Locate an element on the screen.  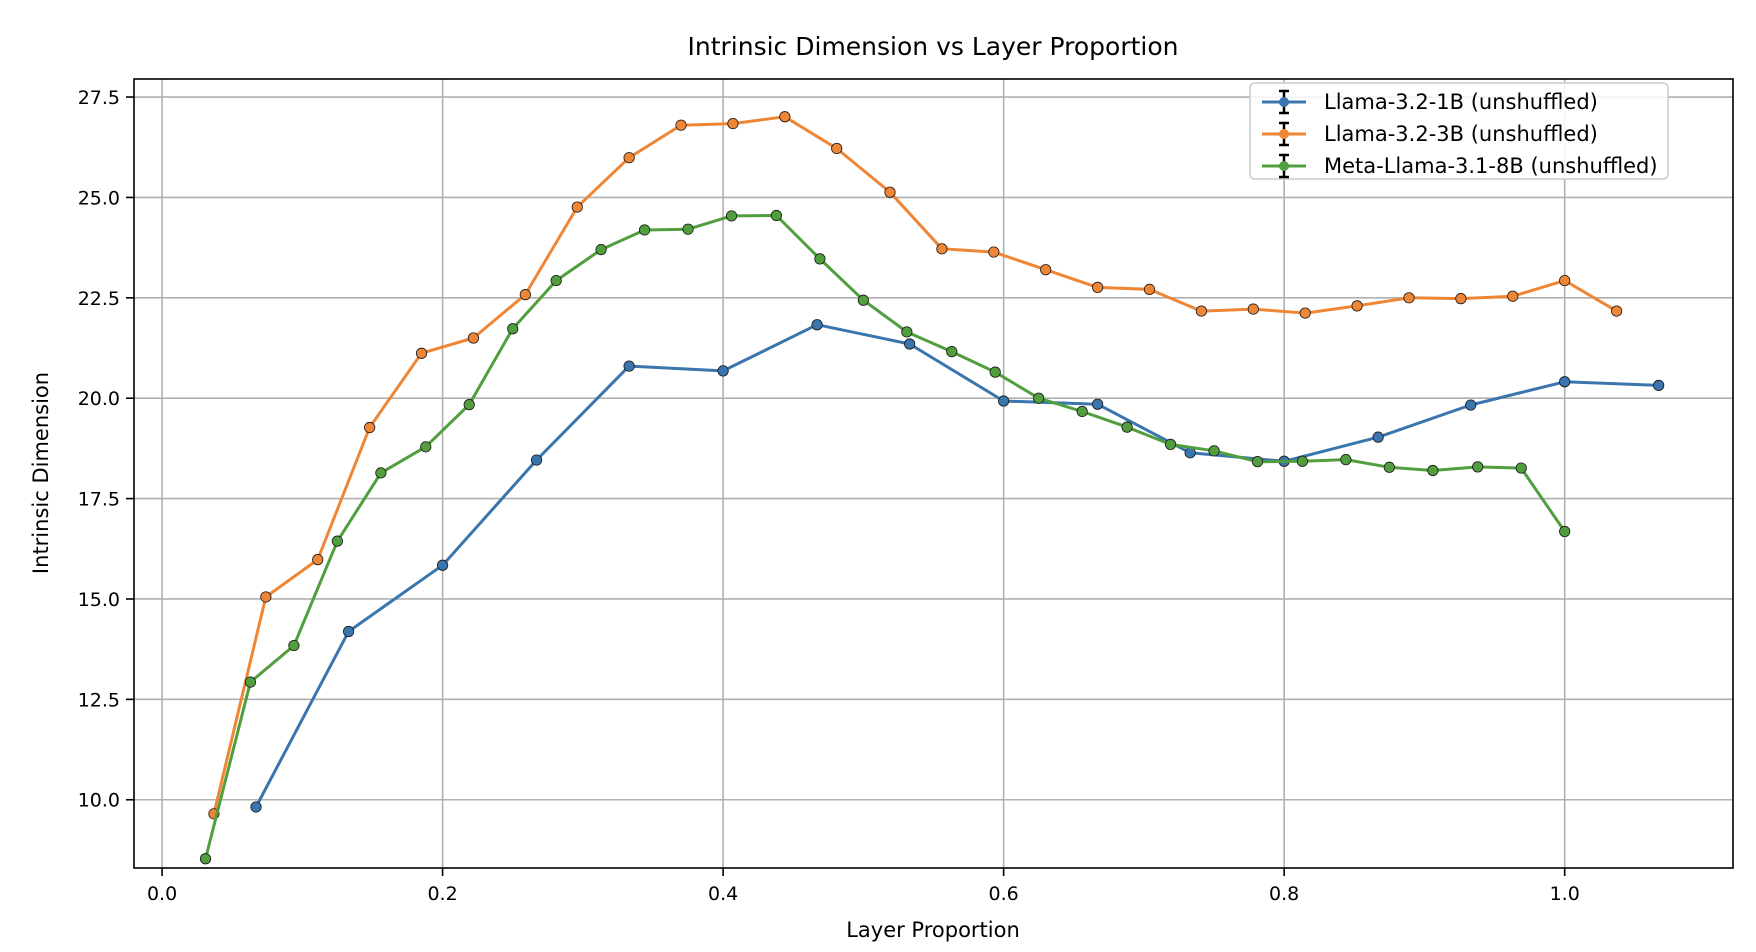
legend-box is located at coordinates (1459, 131).